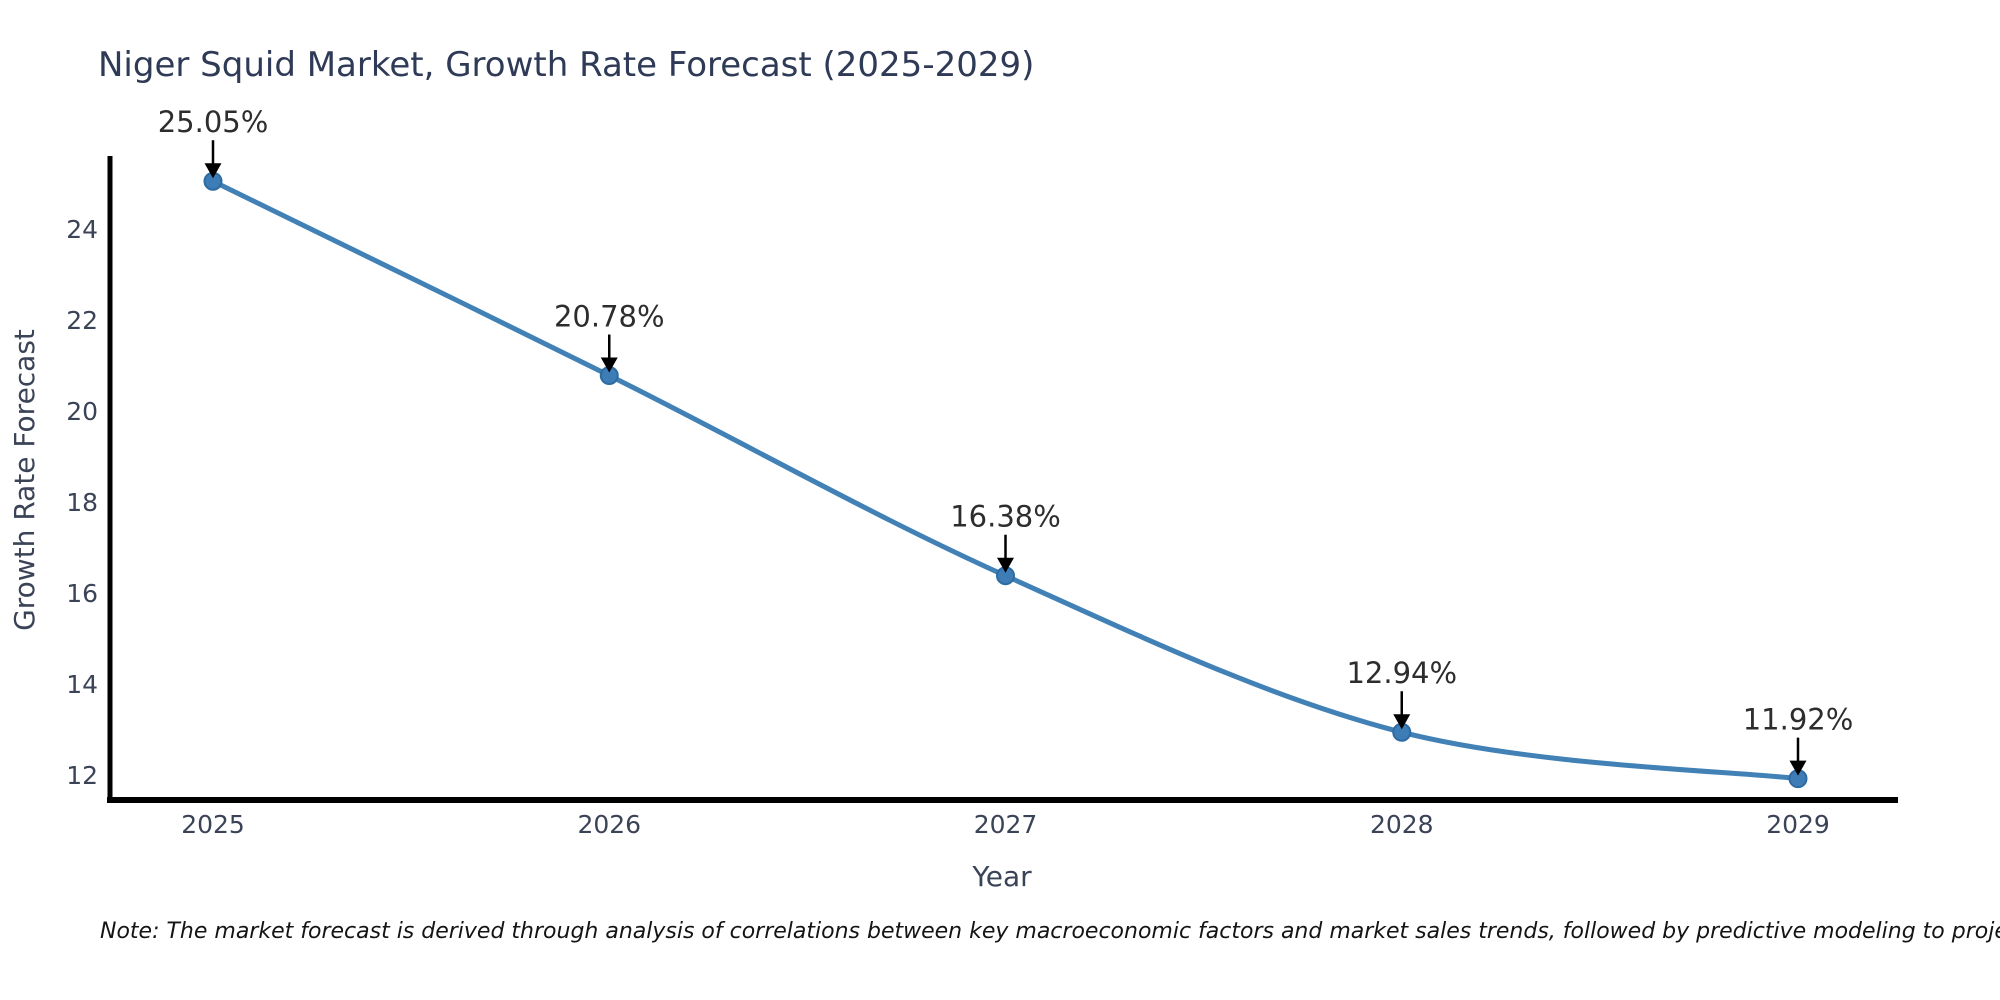 The width and height of the screenshot is (2000, 1000). I want to click on x-tick-label: 2026, so click(609, 824).